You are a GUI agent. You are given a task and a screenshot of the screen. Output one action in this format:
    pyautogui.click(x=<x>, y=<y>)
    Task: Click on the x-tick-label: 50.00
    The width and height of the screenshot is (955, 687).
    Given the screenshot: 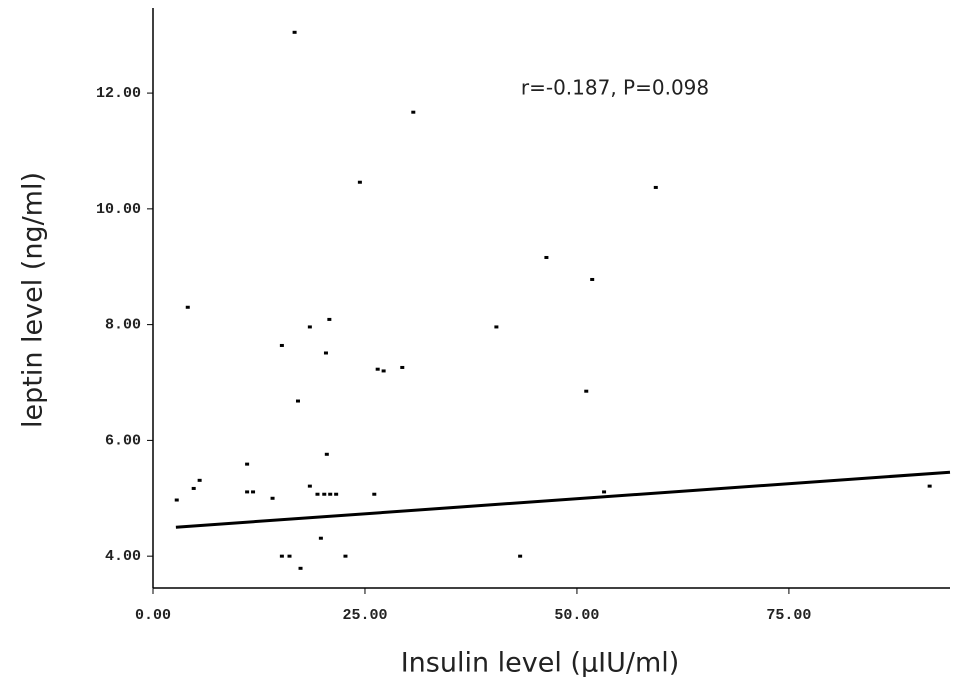 What is the action you would take?
    pyautogui.click(x=576, y=615)
    